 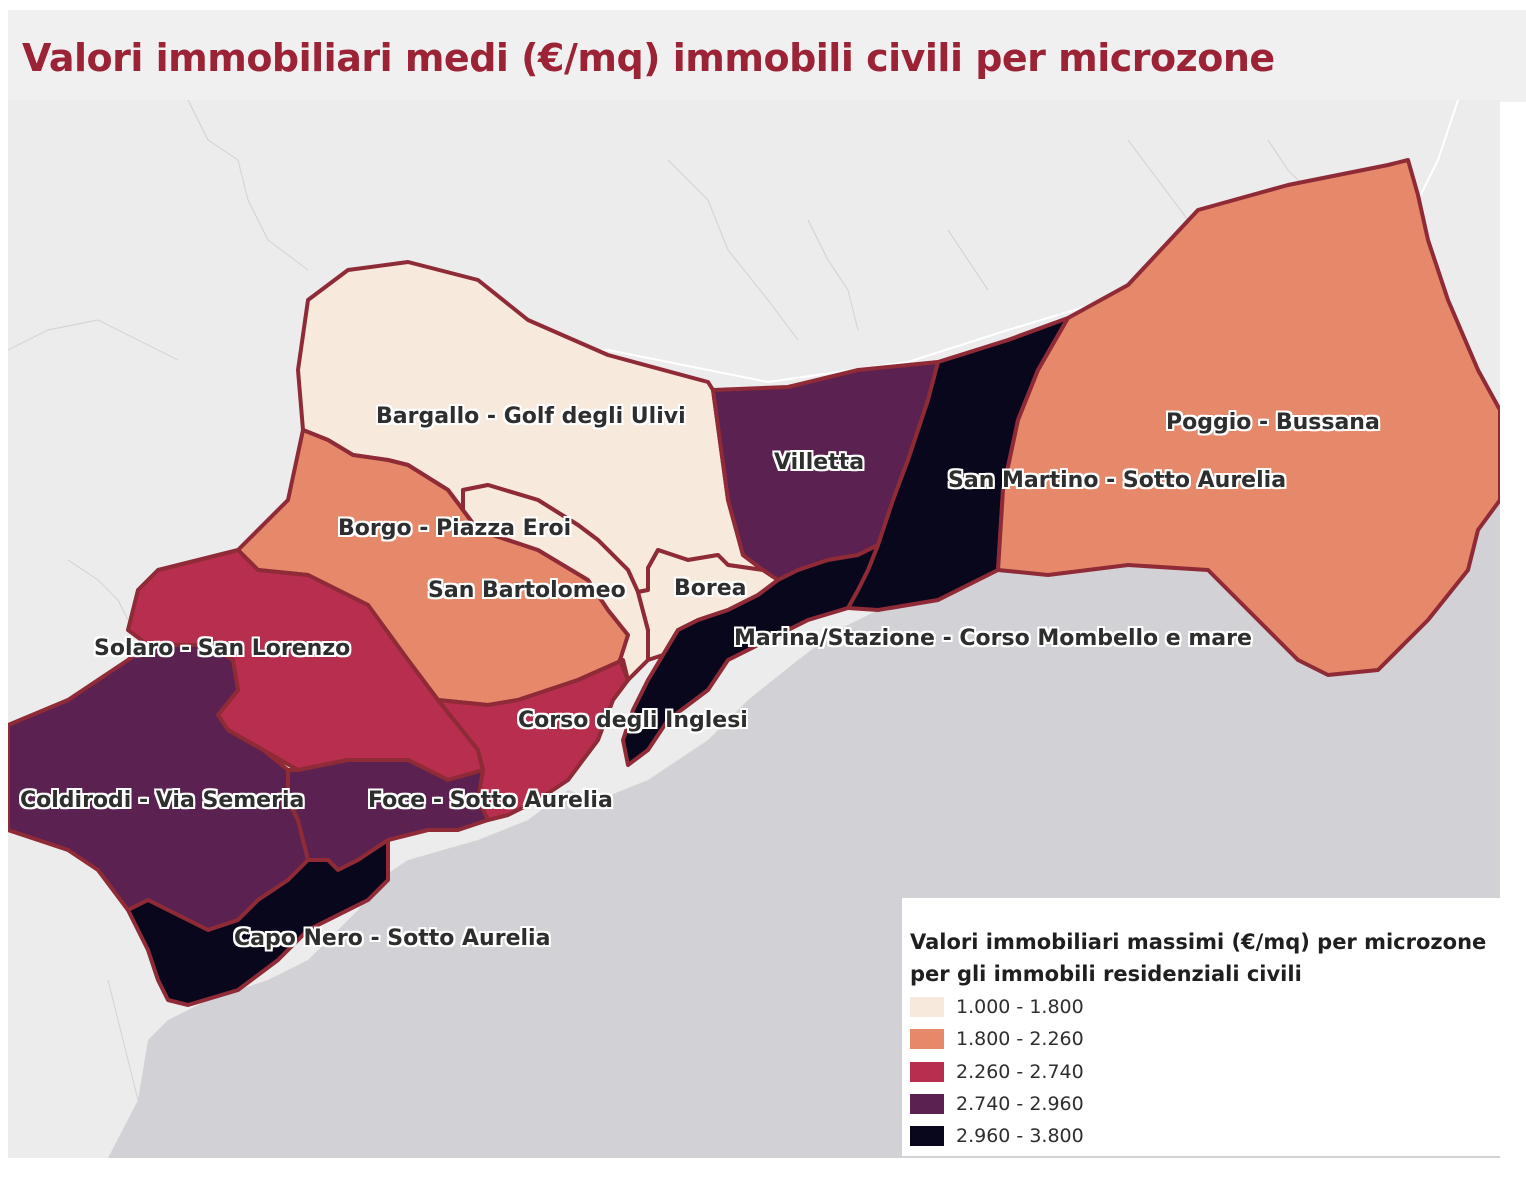 I want to click on label-coldirodi: Coldirodi - Via Semeria, so click(x=162, y=800).